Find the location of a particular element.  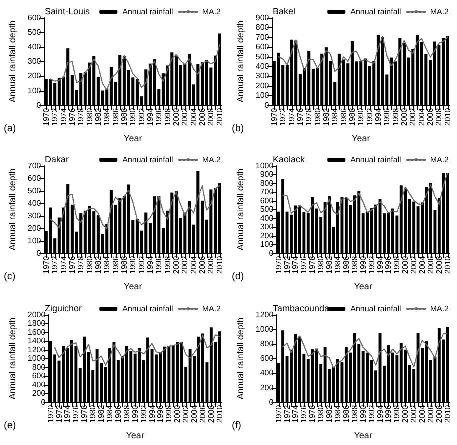

y-tick-label: 800 is located at coordinates (39, 367).